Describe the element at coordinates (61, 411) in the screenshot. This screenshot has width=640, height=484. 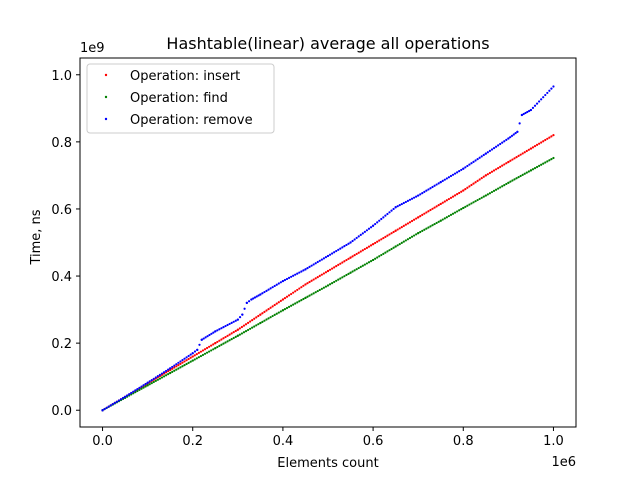
I see `y-tick-label: 0.0` at that location.